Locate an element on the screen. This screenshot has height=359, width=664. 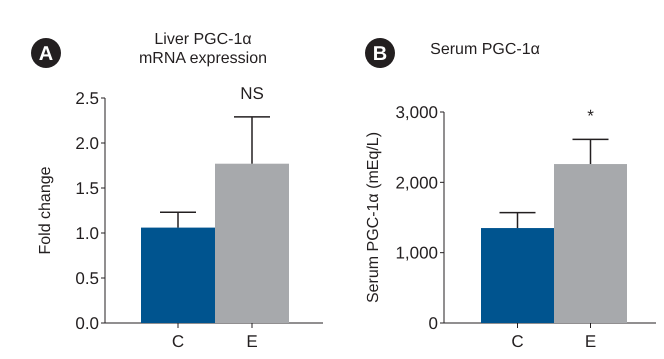
y-tick-label: 0.5 is located at coordinates (87, 278).